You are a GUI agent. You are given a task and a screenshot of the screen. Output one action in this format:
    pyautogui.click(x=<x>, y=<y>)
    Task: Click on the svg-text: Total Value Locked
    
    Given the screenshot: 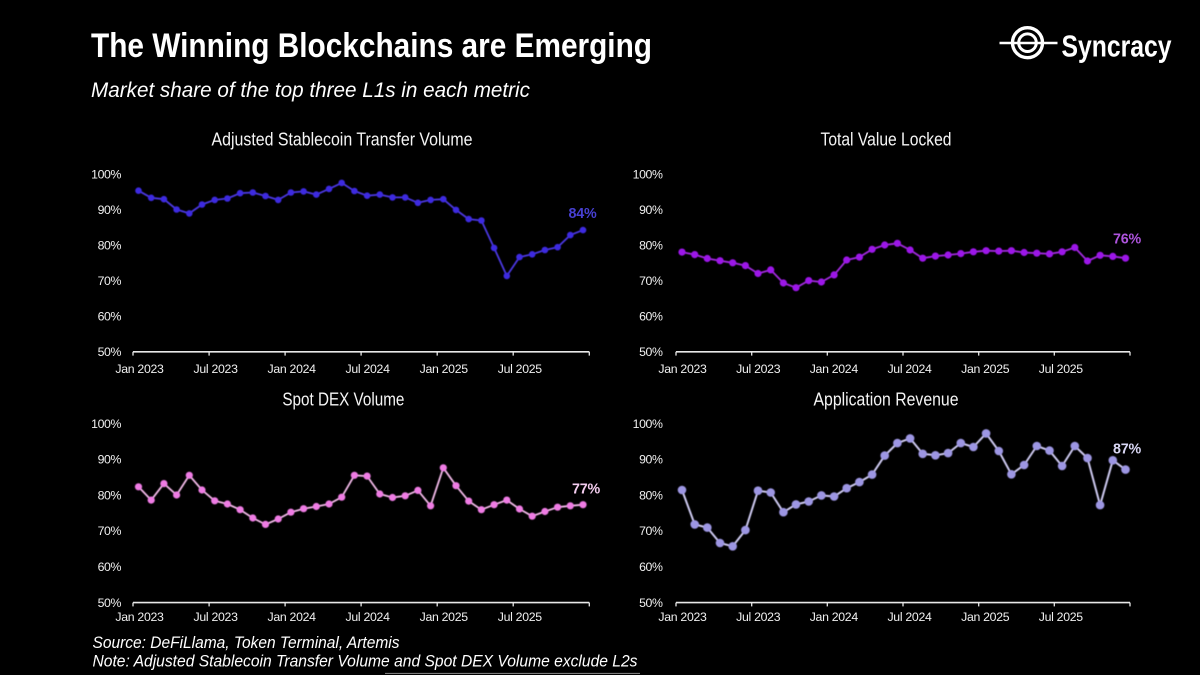 What is the action you would take?
    pyautogui.click(x=886, y=140)
    